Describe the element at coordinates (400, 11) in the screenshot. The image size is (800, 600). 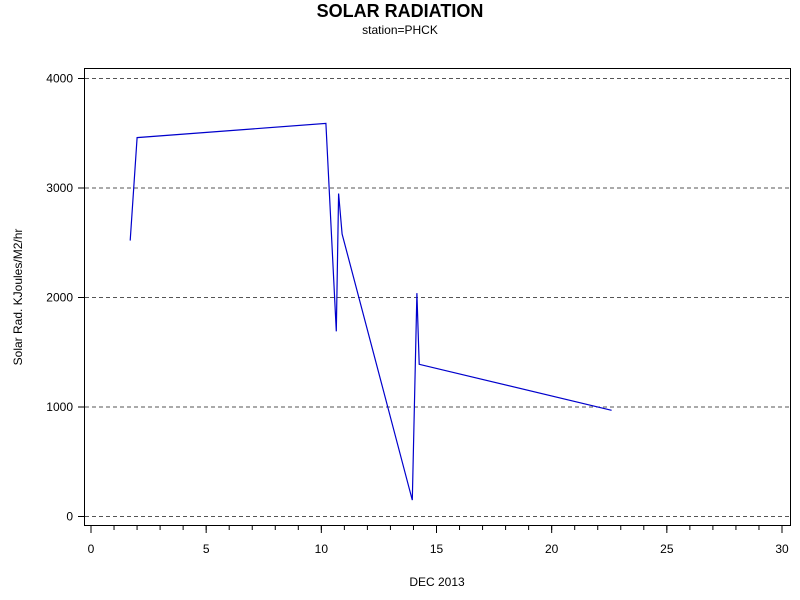
I see `chart-title: SOLAR RADIATION` at that location.